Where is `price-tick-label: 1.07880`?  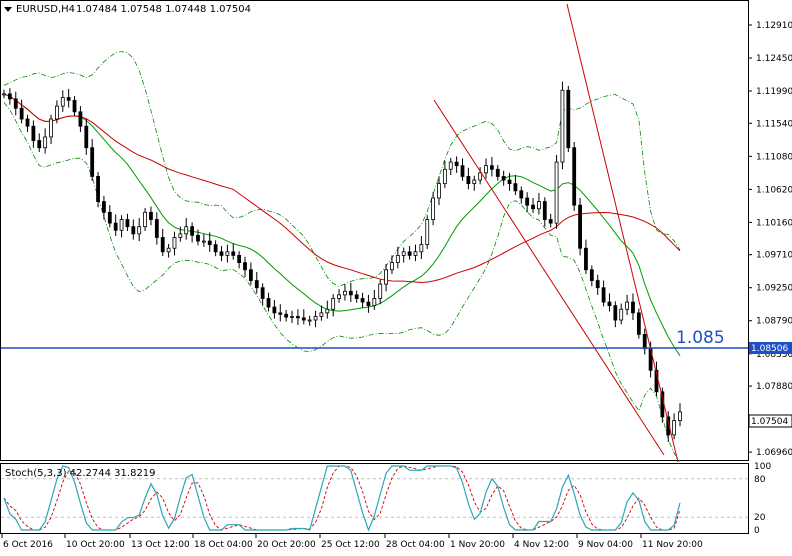 price-tick-label: 1.07880 is located at coordinates (774, 387).